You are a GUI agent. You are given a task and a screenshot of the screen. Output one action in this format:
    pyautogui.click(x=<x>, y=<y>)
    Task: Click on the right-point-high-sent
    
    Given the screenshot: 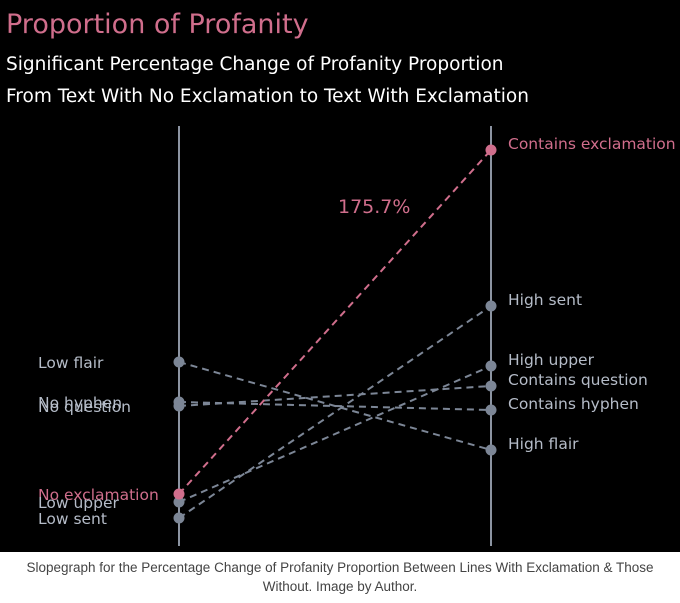 What is the action you would take?
    pyautogui.click(x=491, y=306)
    